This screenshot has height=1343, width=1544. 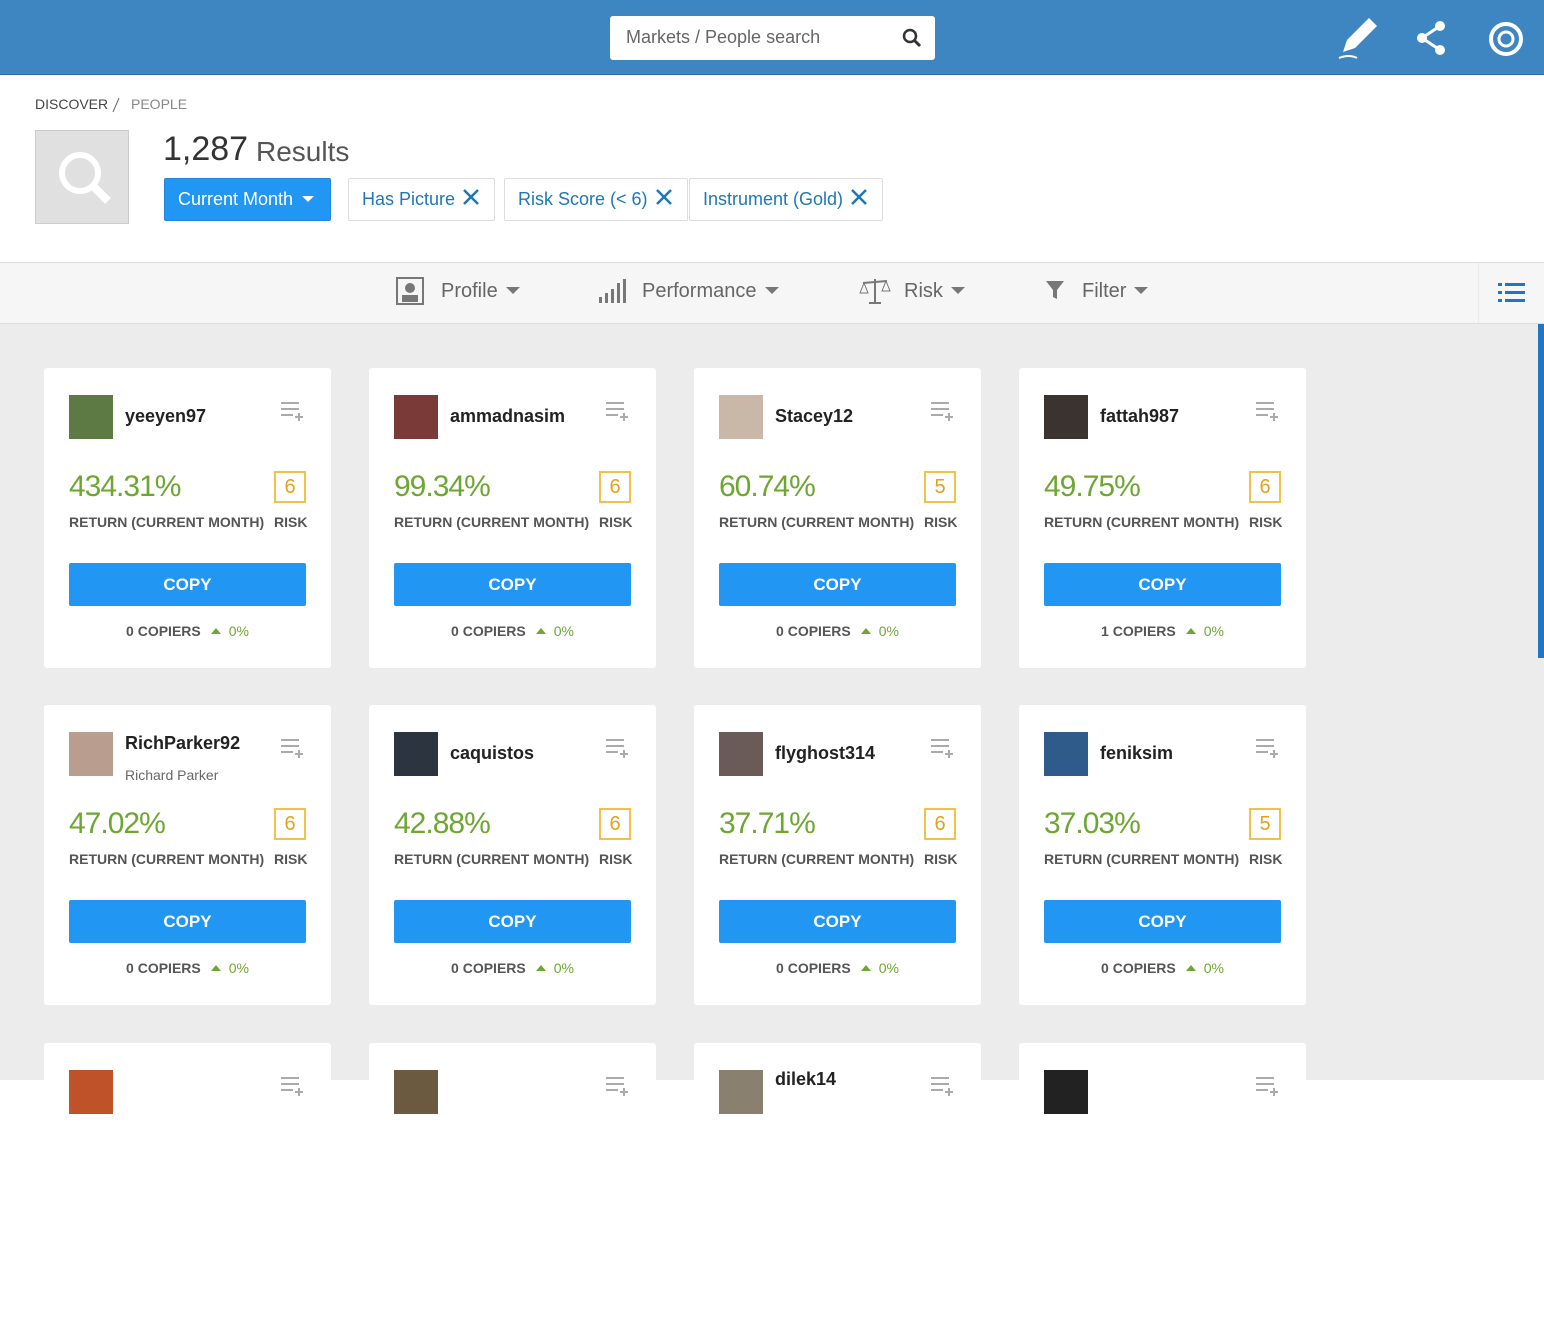 I want to click on username: fattah987, so click(x=1140, y=416).